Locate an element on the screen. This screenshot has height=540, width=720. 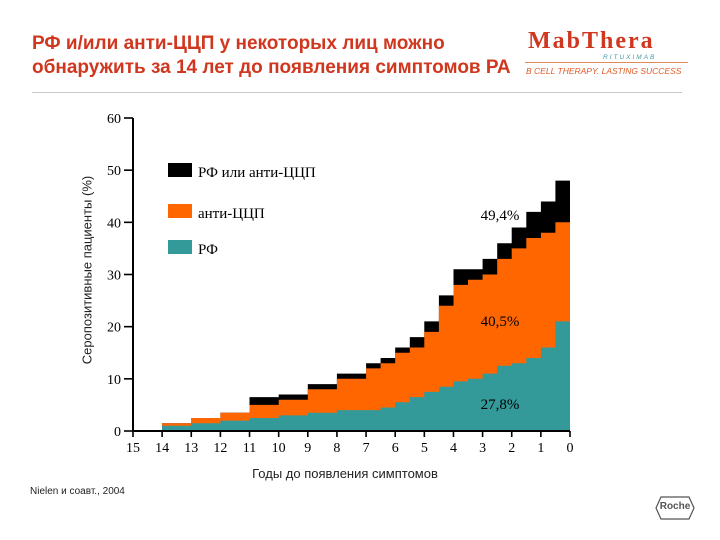
legend-layer: РФ или анти-ЦЦП анти-ЦЦП РФ is located at coordinates (242, 210).